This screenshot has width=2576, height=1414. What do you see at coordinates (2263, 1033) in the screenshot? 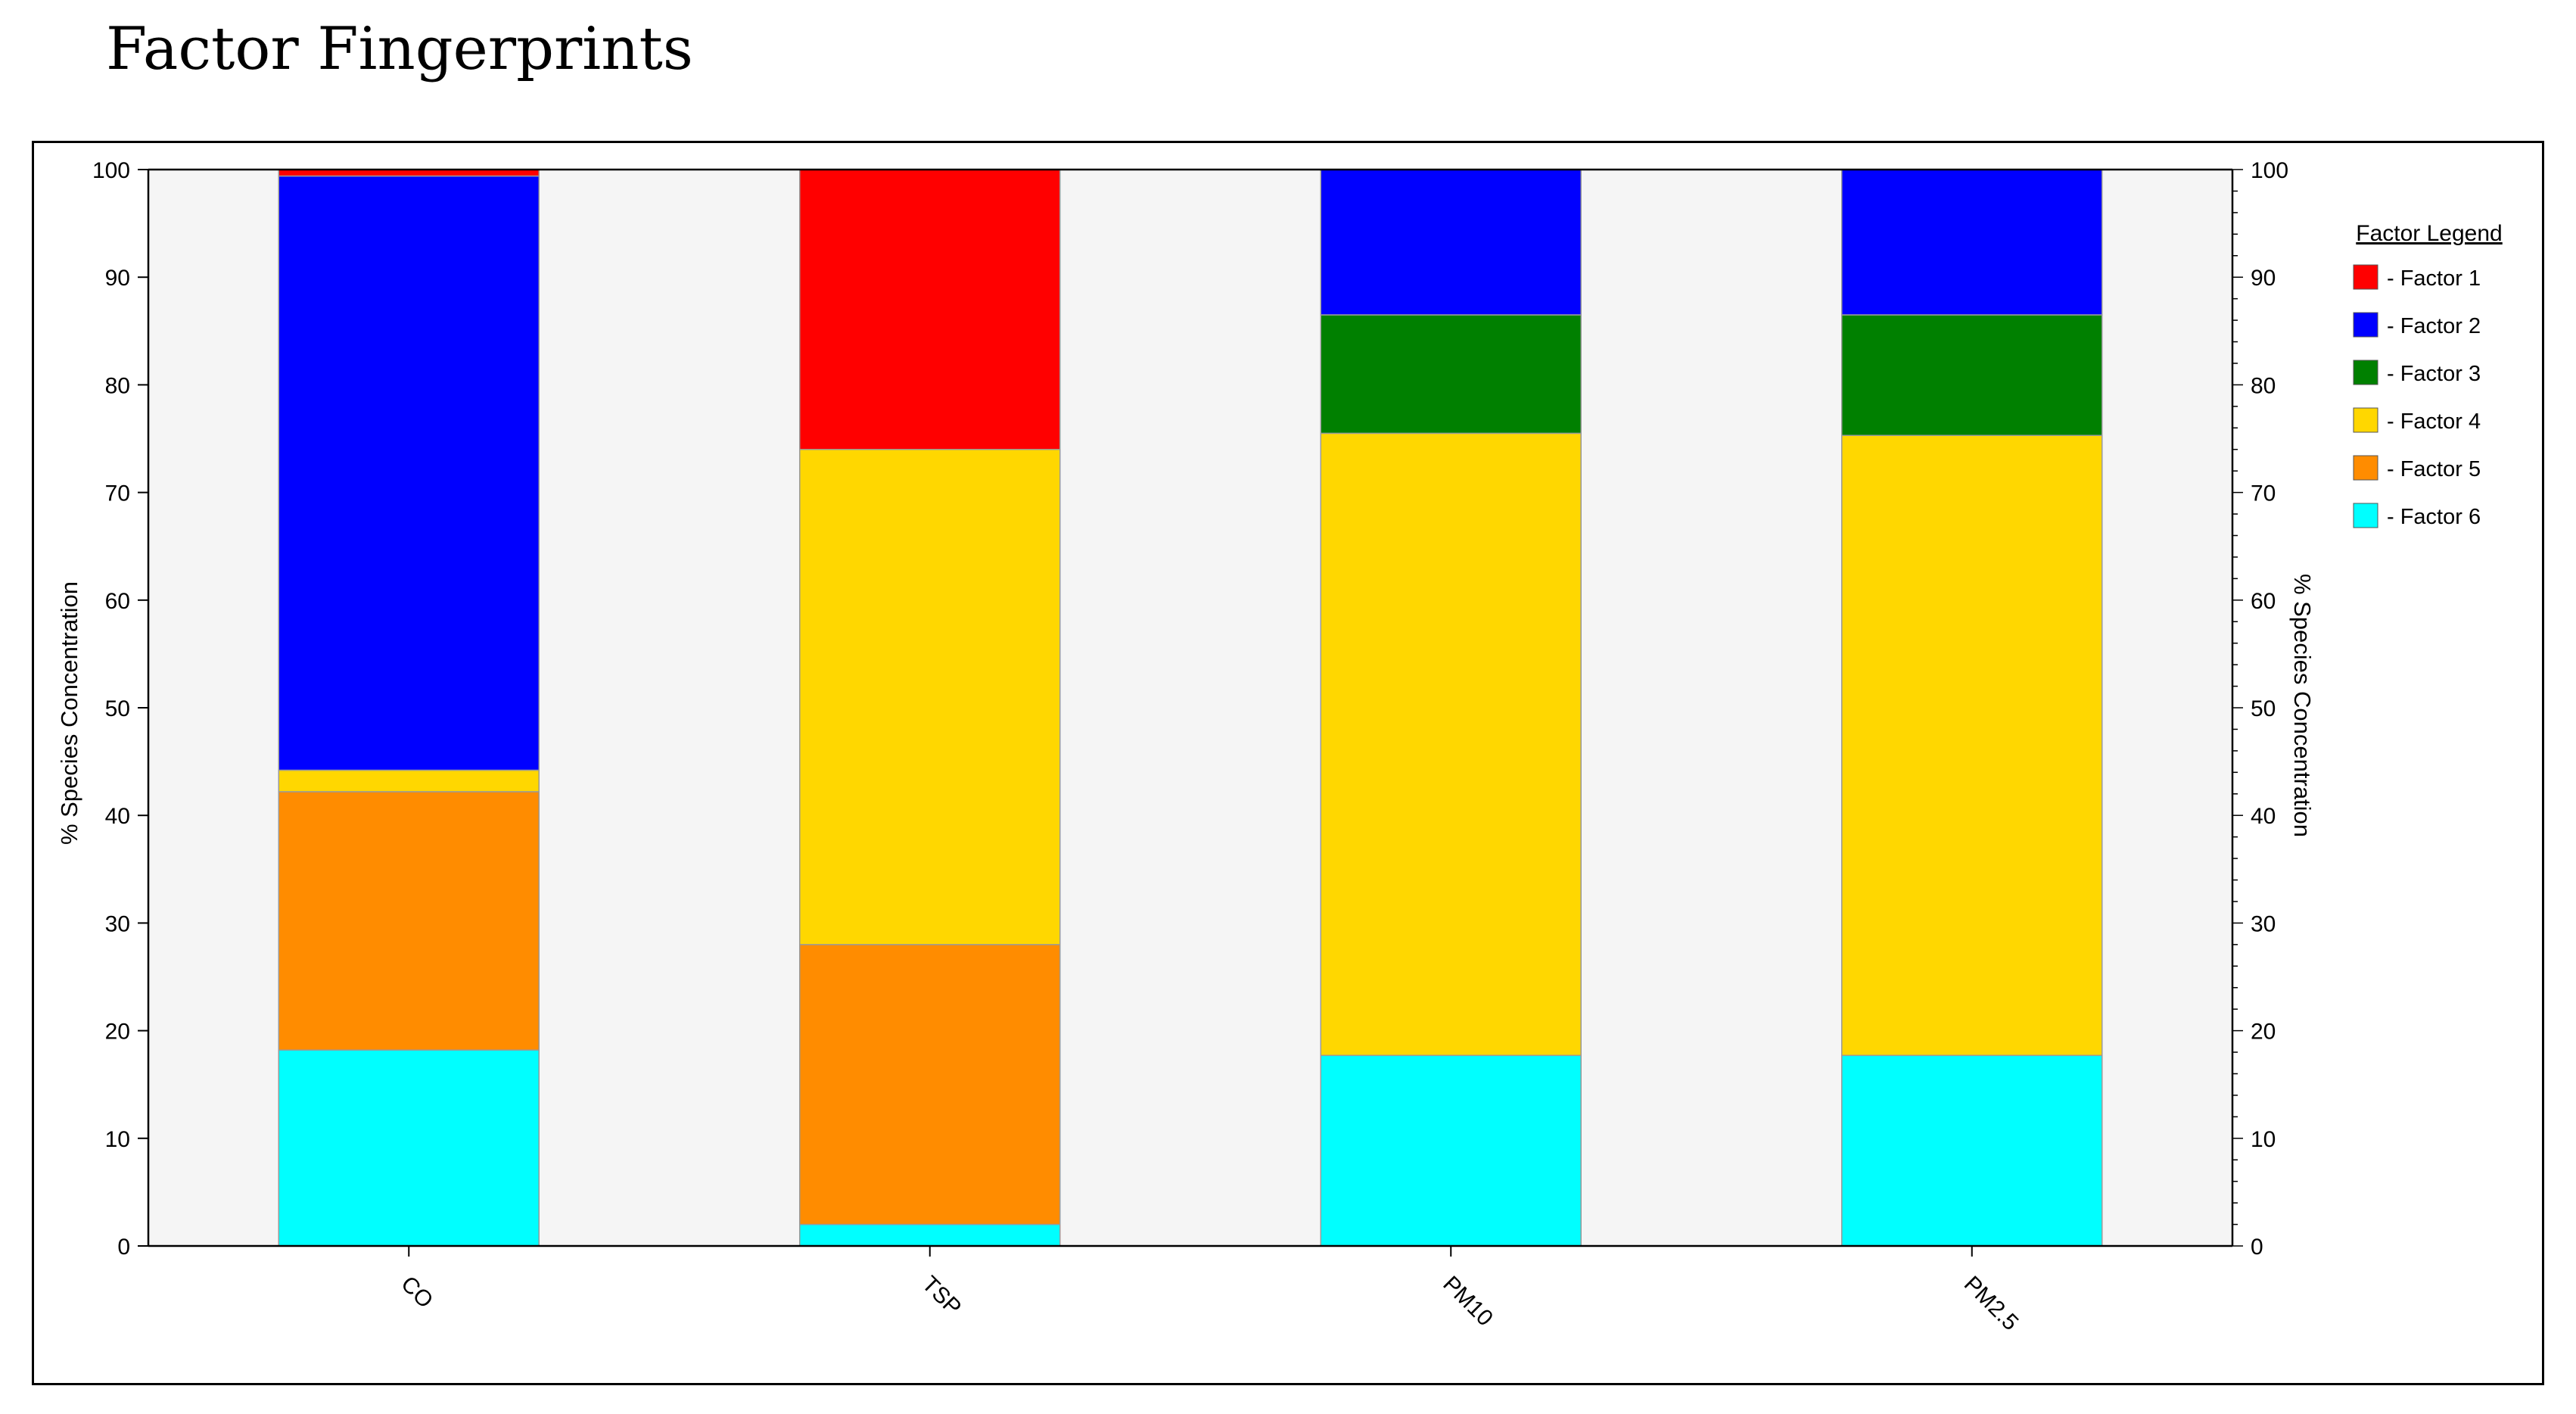
I see `y-tick-label-right: 20` at bounding box center [2263, 1033].